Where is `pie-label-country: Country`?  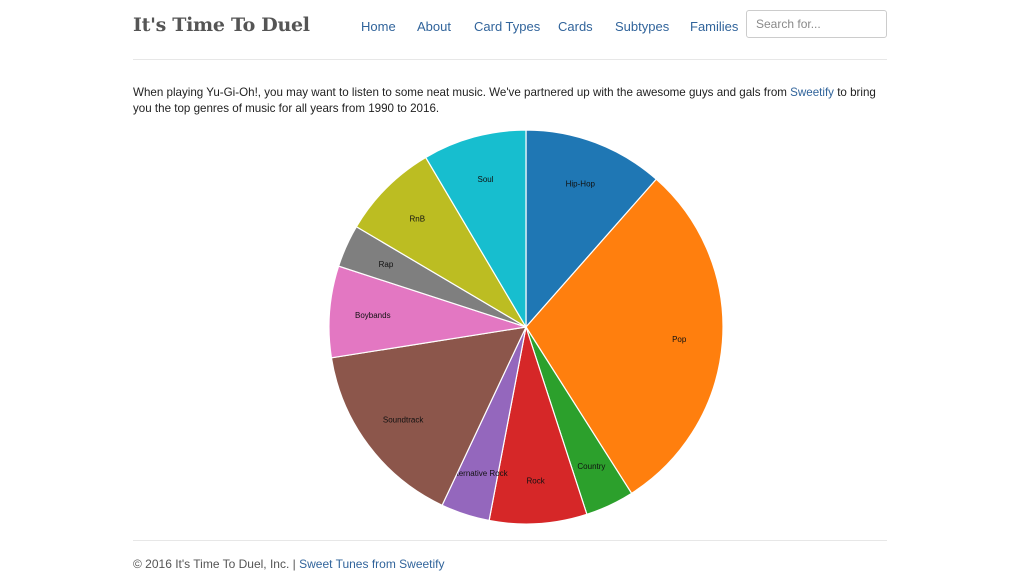 pie-label-country: Country is located at coordinates (591, 466).